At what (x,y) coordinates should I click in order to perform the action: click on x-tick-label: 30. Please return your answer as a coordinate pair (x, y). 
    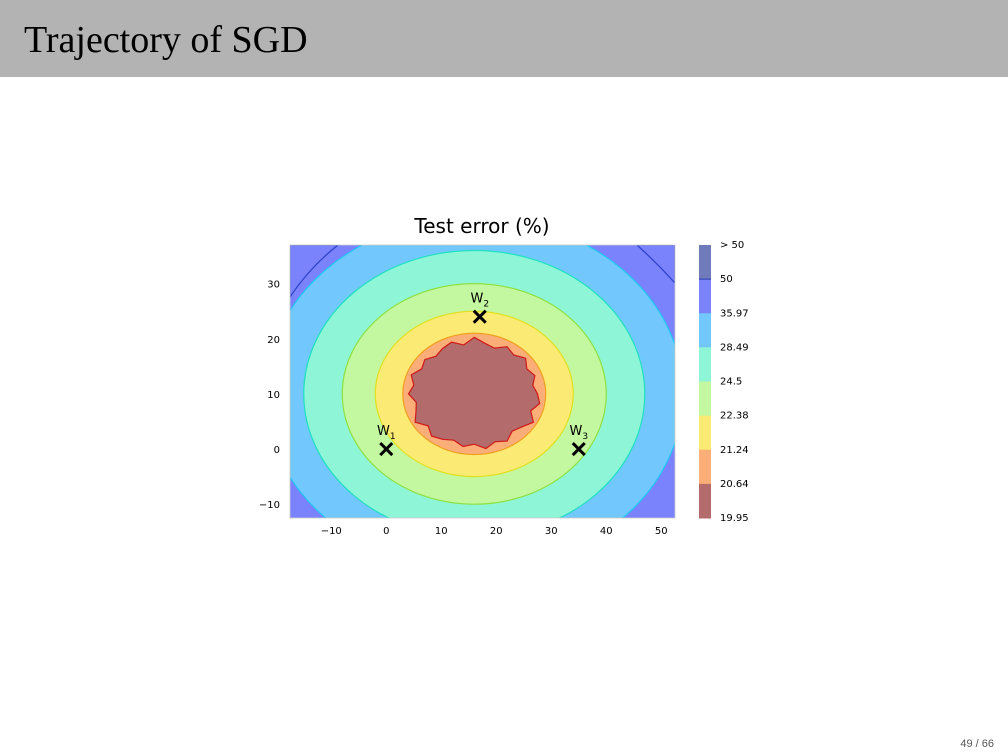
    Looking at the image, I should click on (551, 531).